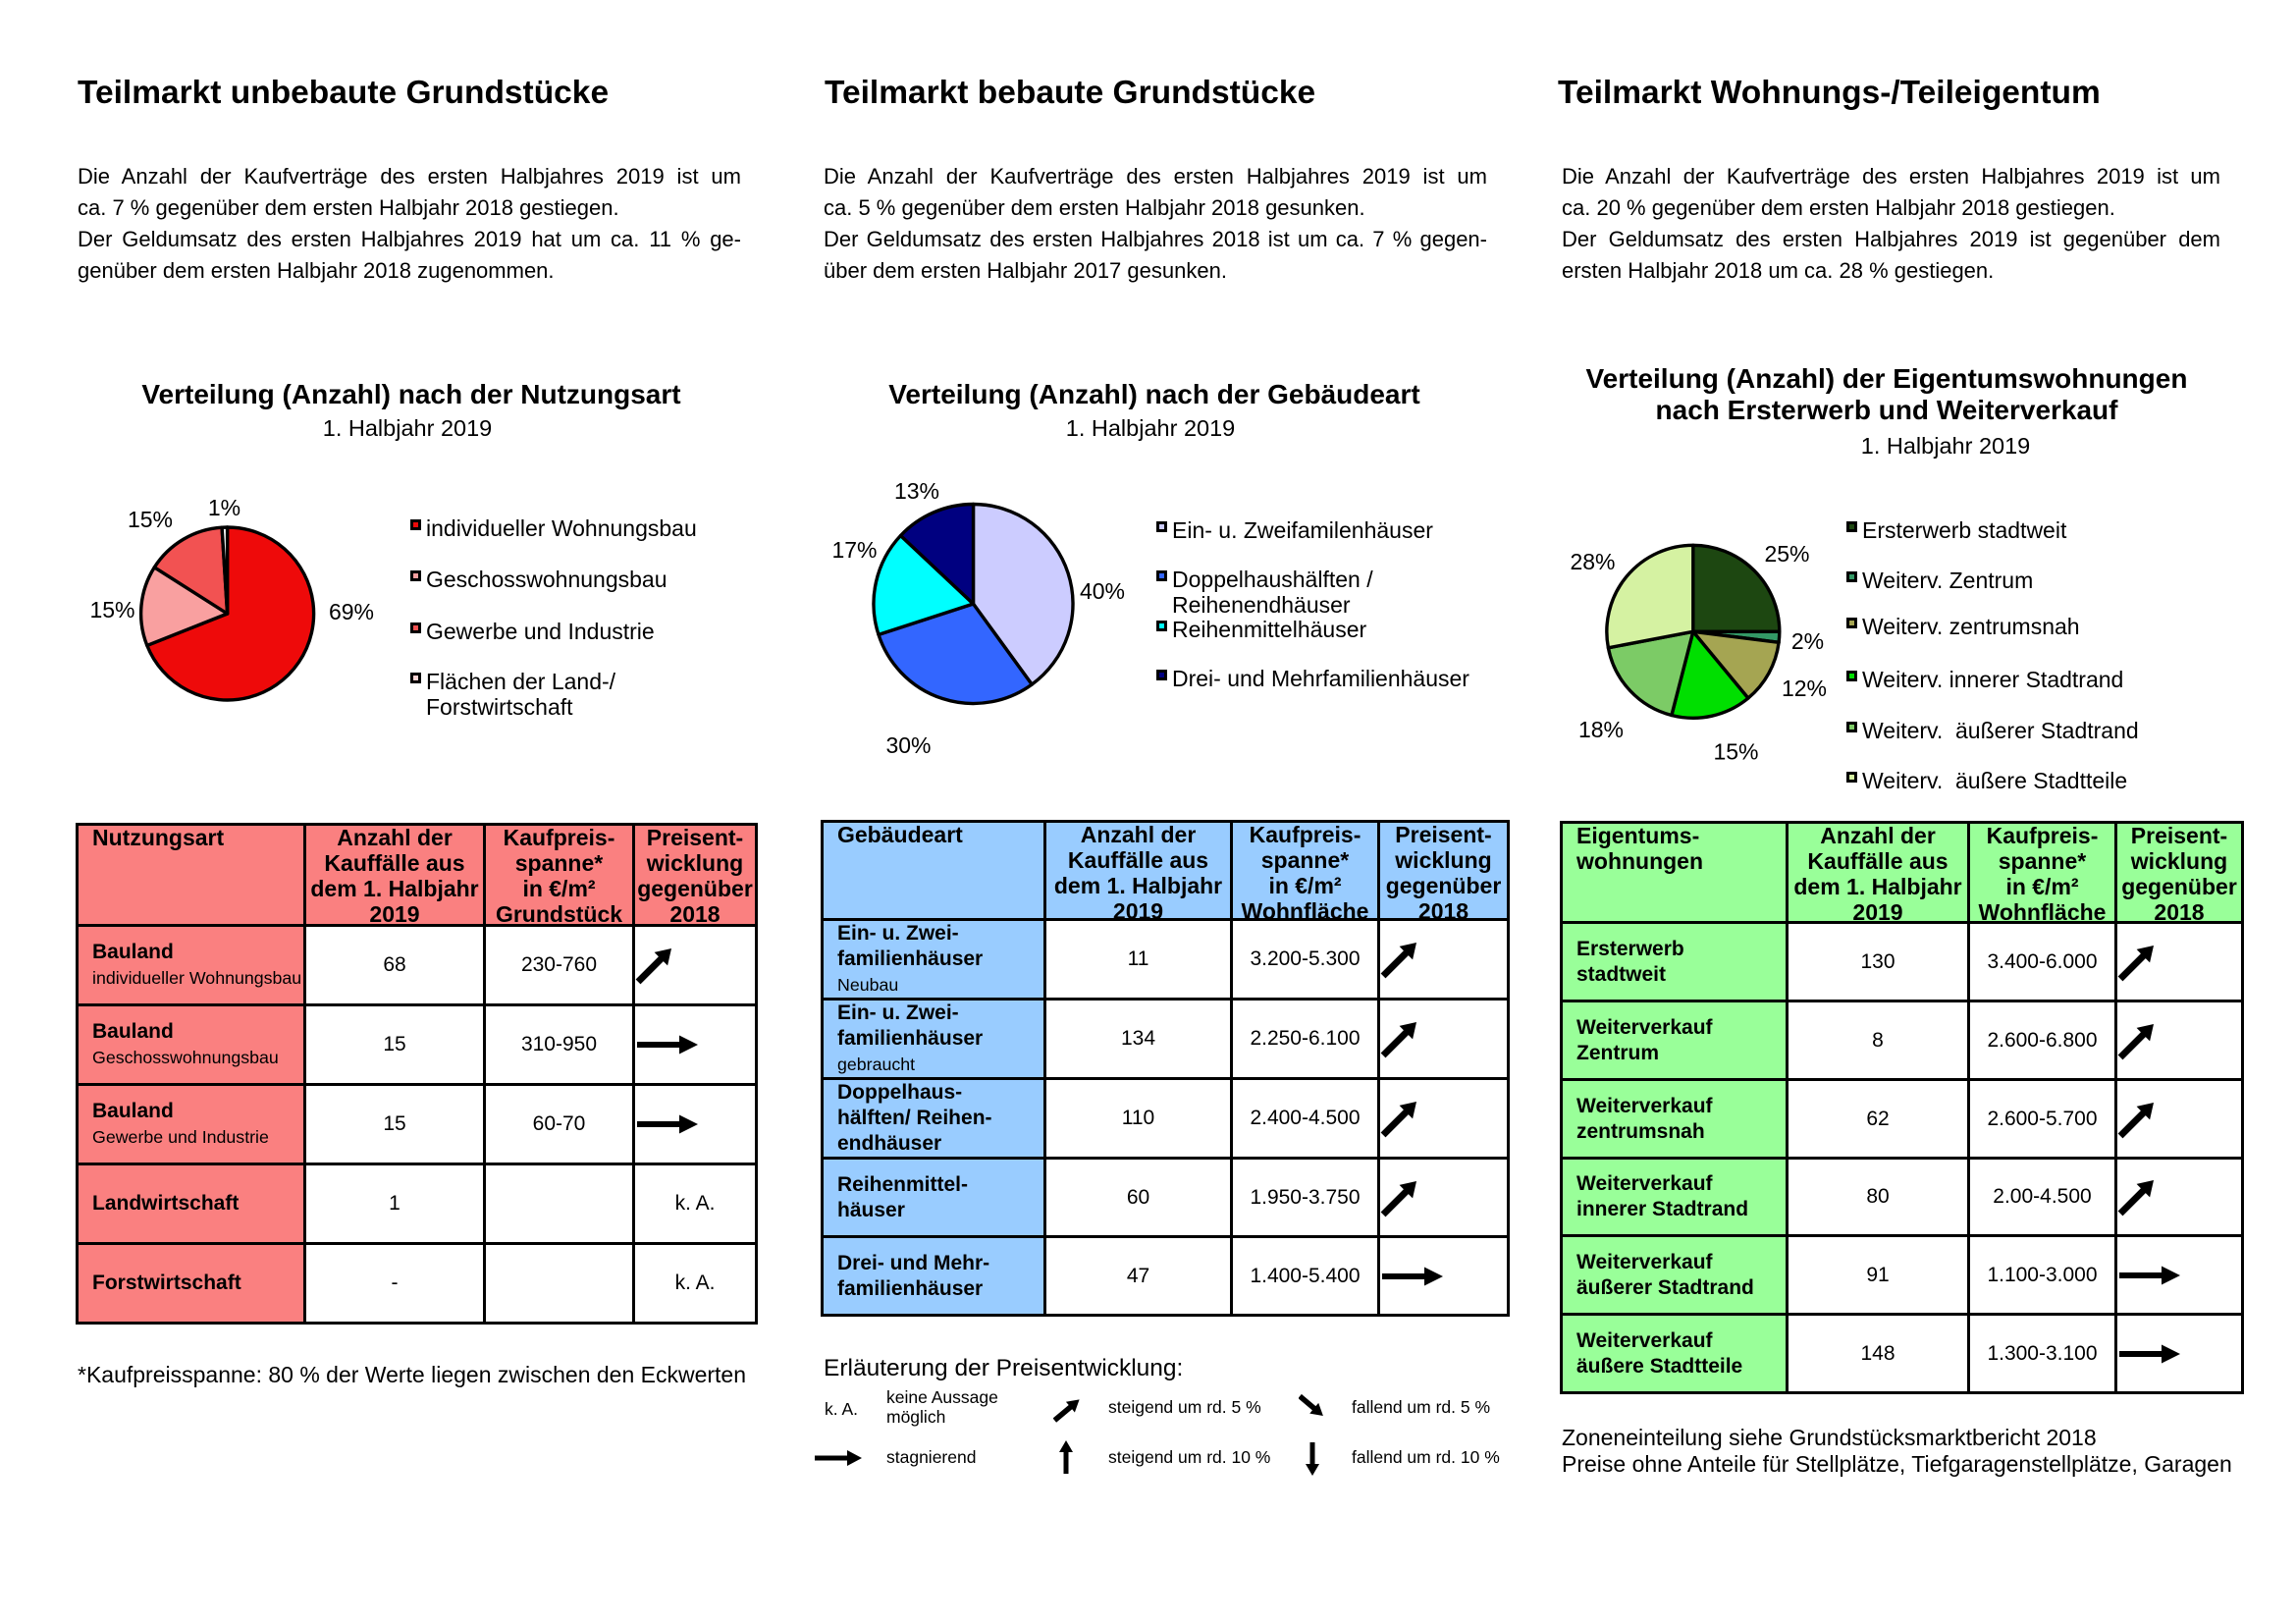  What do you see at coordinates (351, 611) in the screenshot?
I see `svg-text: 69%` at bounding box center [351, 611].